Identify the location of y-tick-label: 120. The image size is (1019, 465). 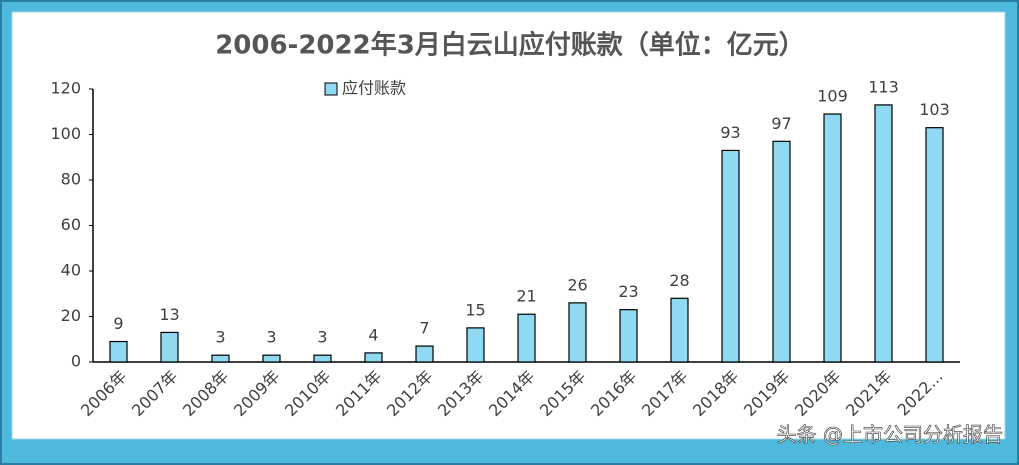
(65, 88).